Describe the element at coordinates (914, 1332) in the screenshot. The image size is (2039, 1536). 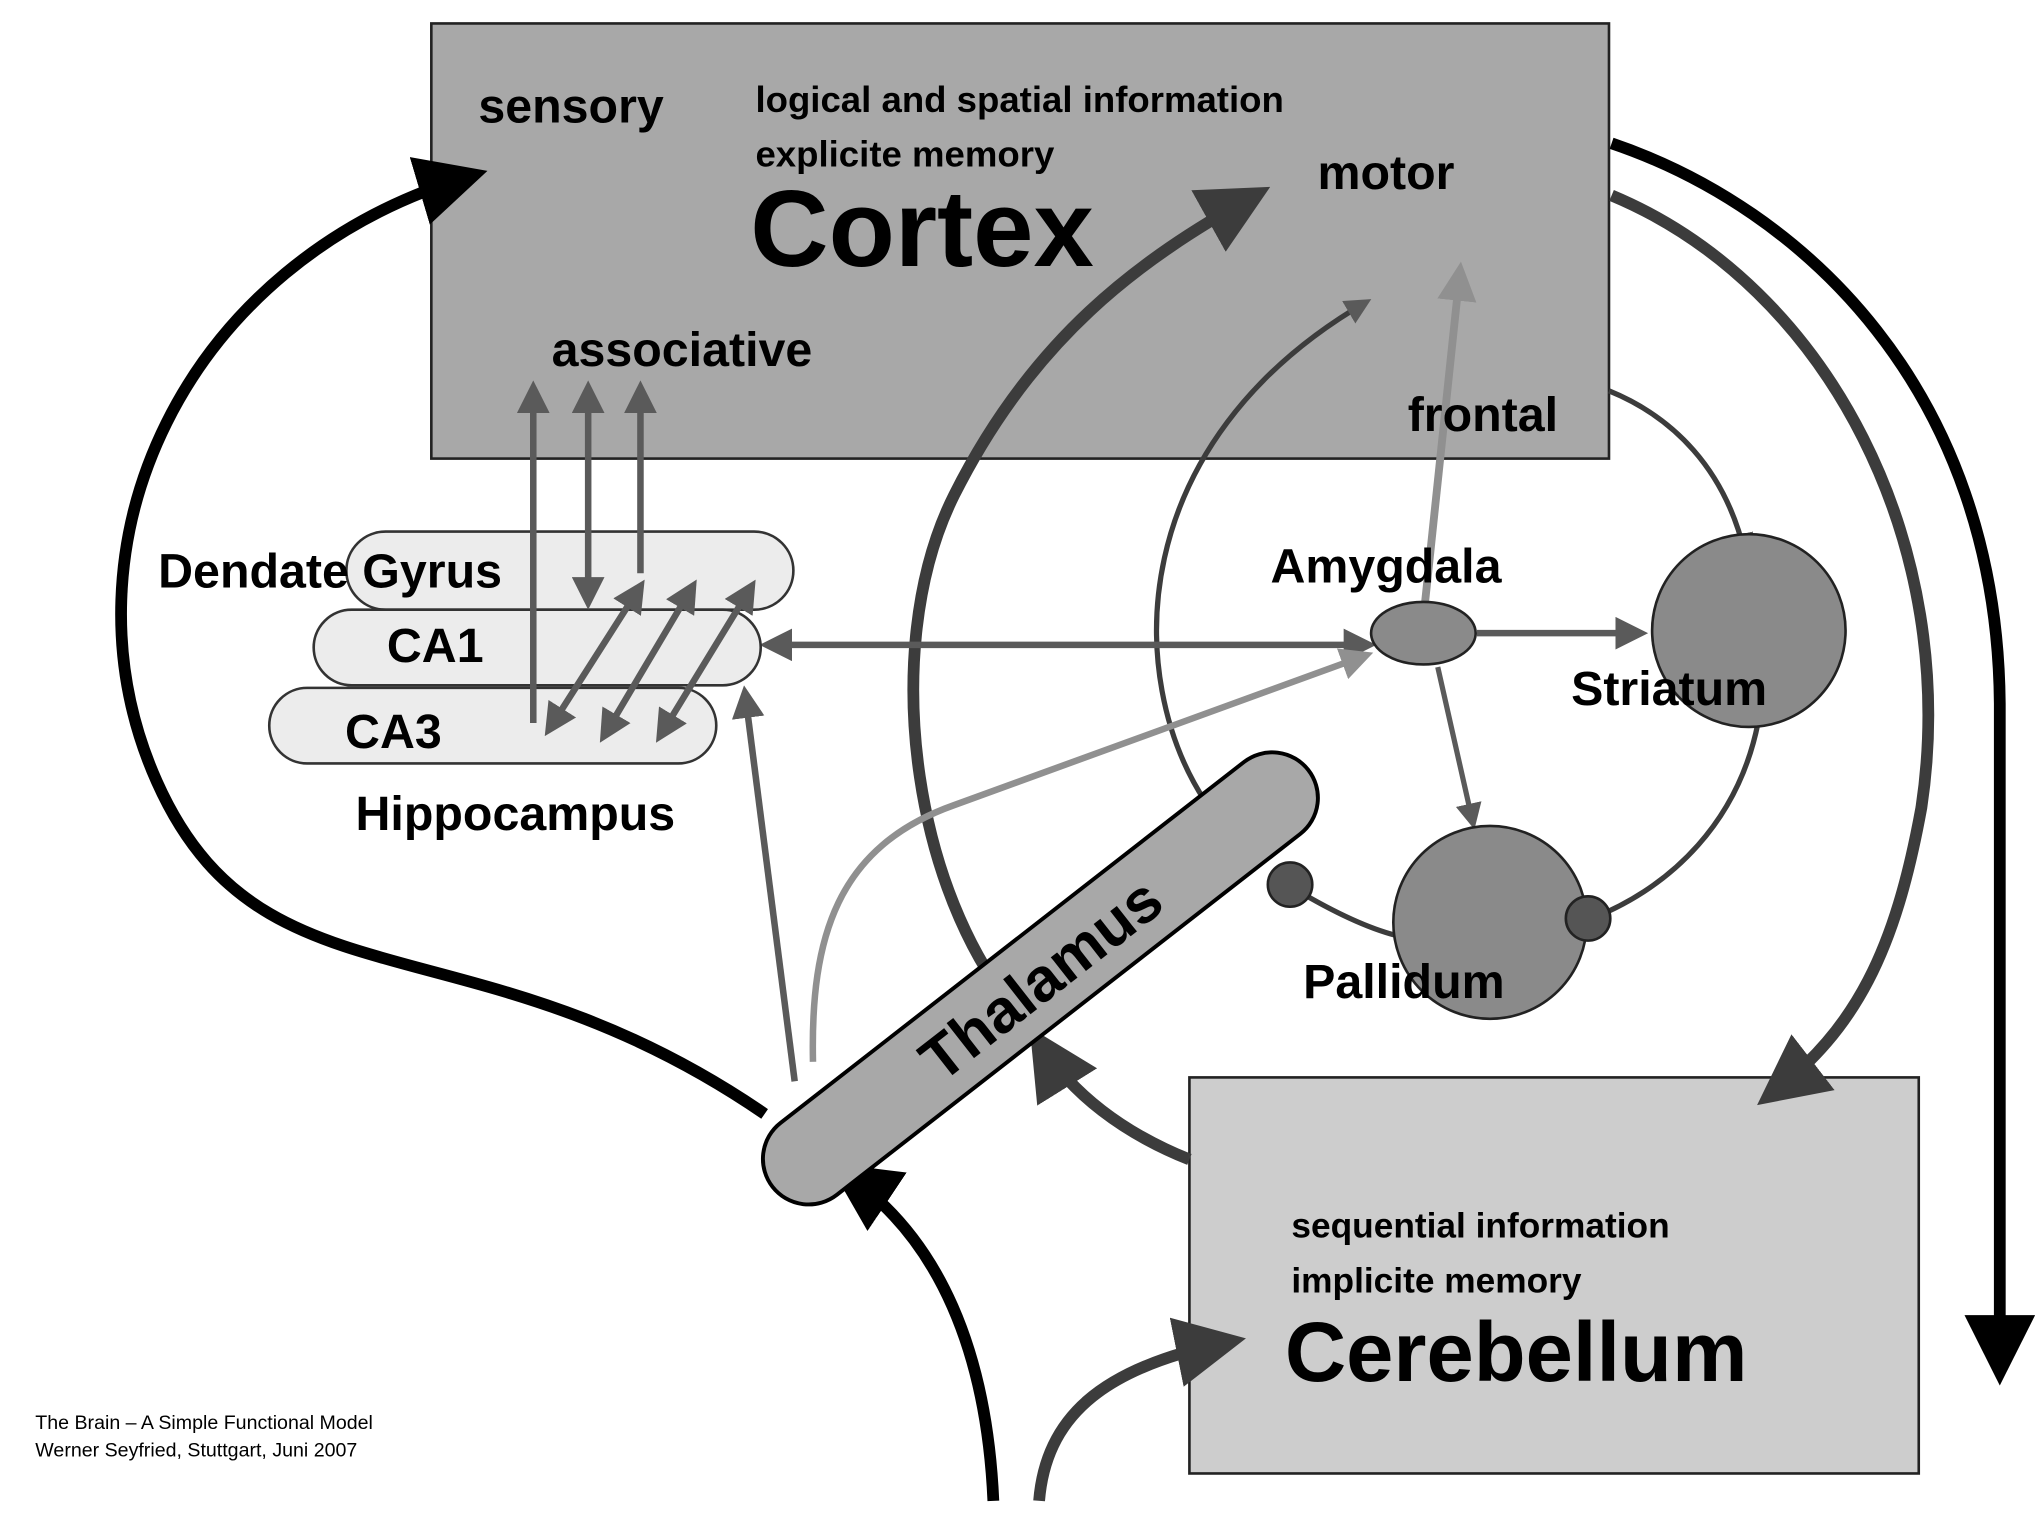
I see `black-arrow-input-to-thalamus` at that location.